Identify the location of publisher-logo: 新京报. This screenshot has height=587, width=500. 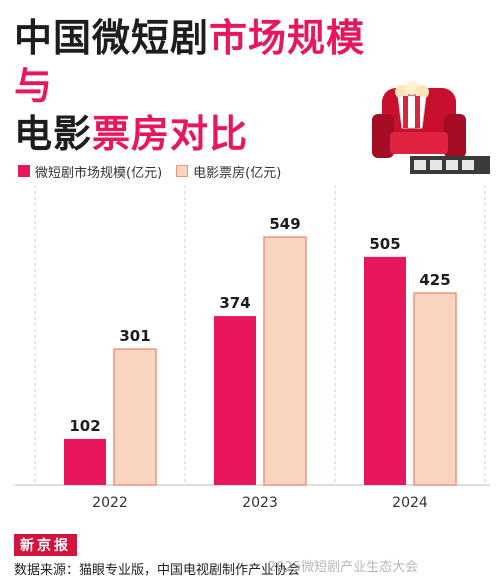
(45, 545).